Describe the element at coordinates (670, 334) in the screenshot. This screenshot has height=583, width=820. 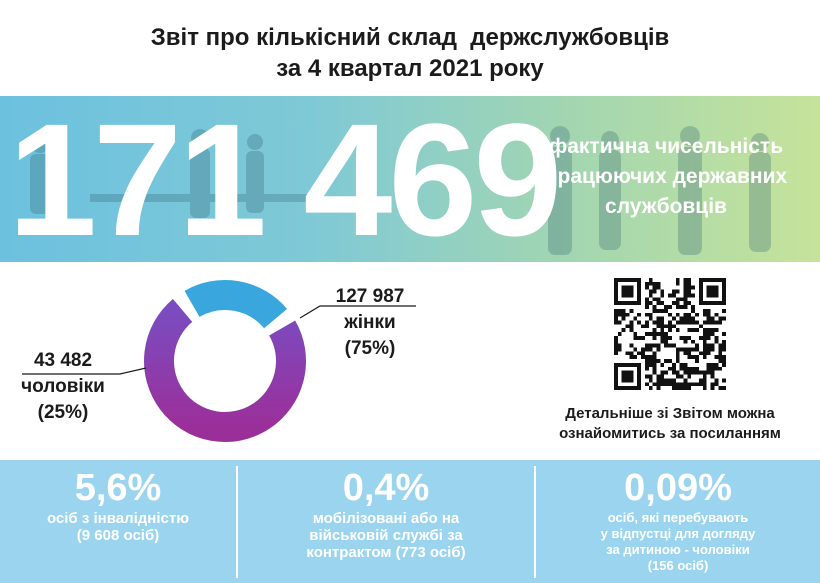
I see `qr-code-icon` at that location.